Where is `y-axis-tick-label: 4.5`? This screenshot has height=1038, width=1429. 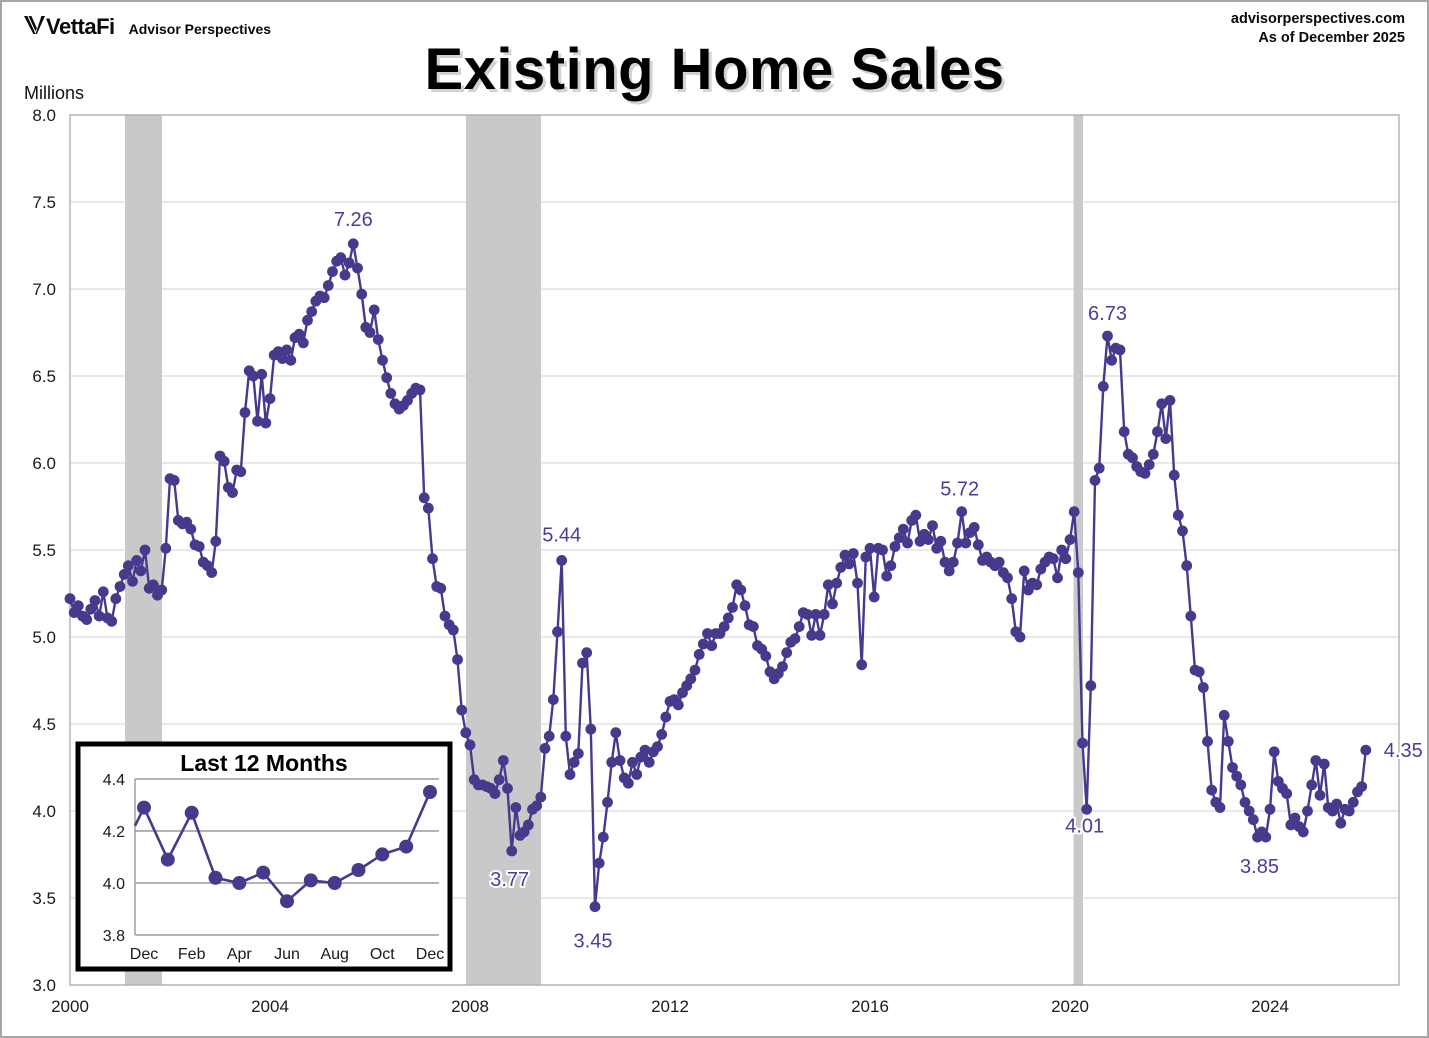
y-axis-tick-label: 4.5 is located at coordinates (44, 724).